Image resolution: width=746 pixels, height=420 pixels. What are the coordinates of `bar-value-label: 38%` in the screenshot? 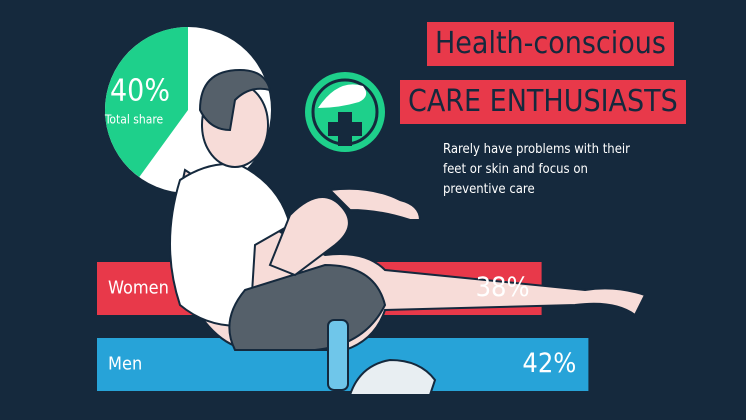 It's located at (503, 287).